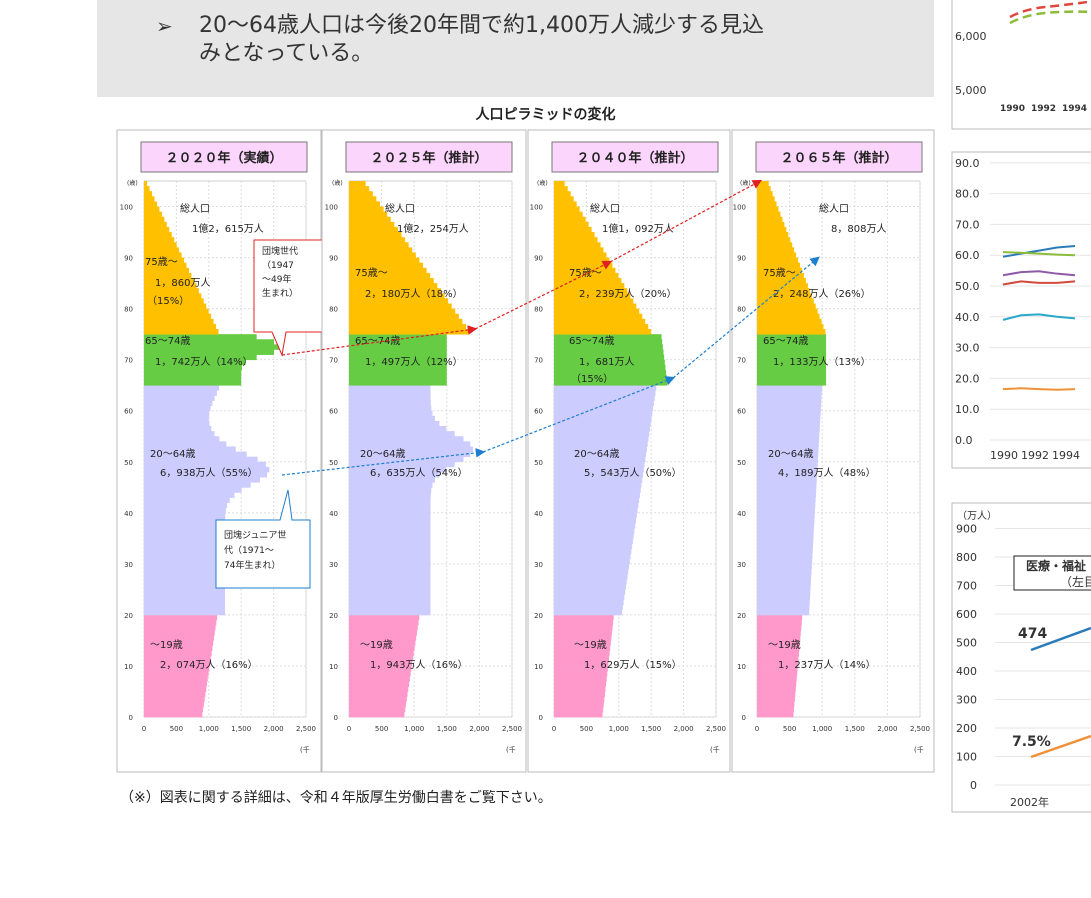 The height and width of the screenshot is (898, 1091). Describe the element at coordinates (1060, 639) in the screenshot. I see `side-chart-3-series-blue` at that location.